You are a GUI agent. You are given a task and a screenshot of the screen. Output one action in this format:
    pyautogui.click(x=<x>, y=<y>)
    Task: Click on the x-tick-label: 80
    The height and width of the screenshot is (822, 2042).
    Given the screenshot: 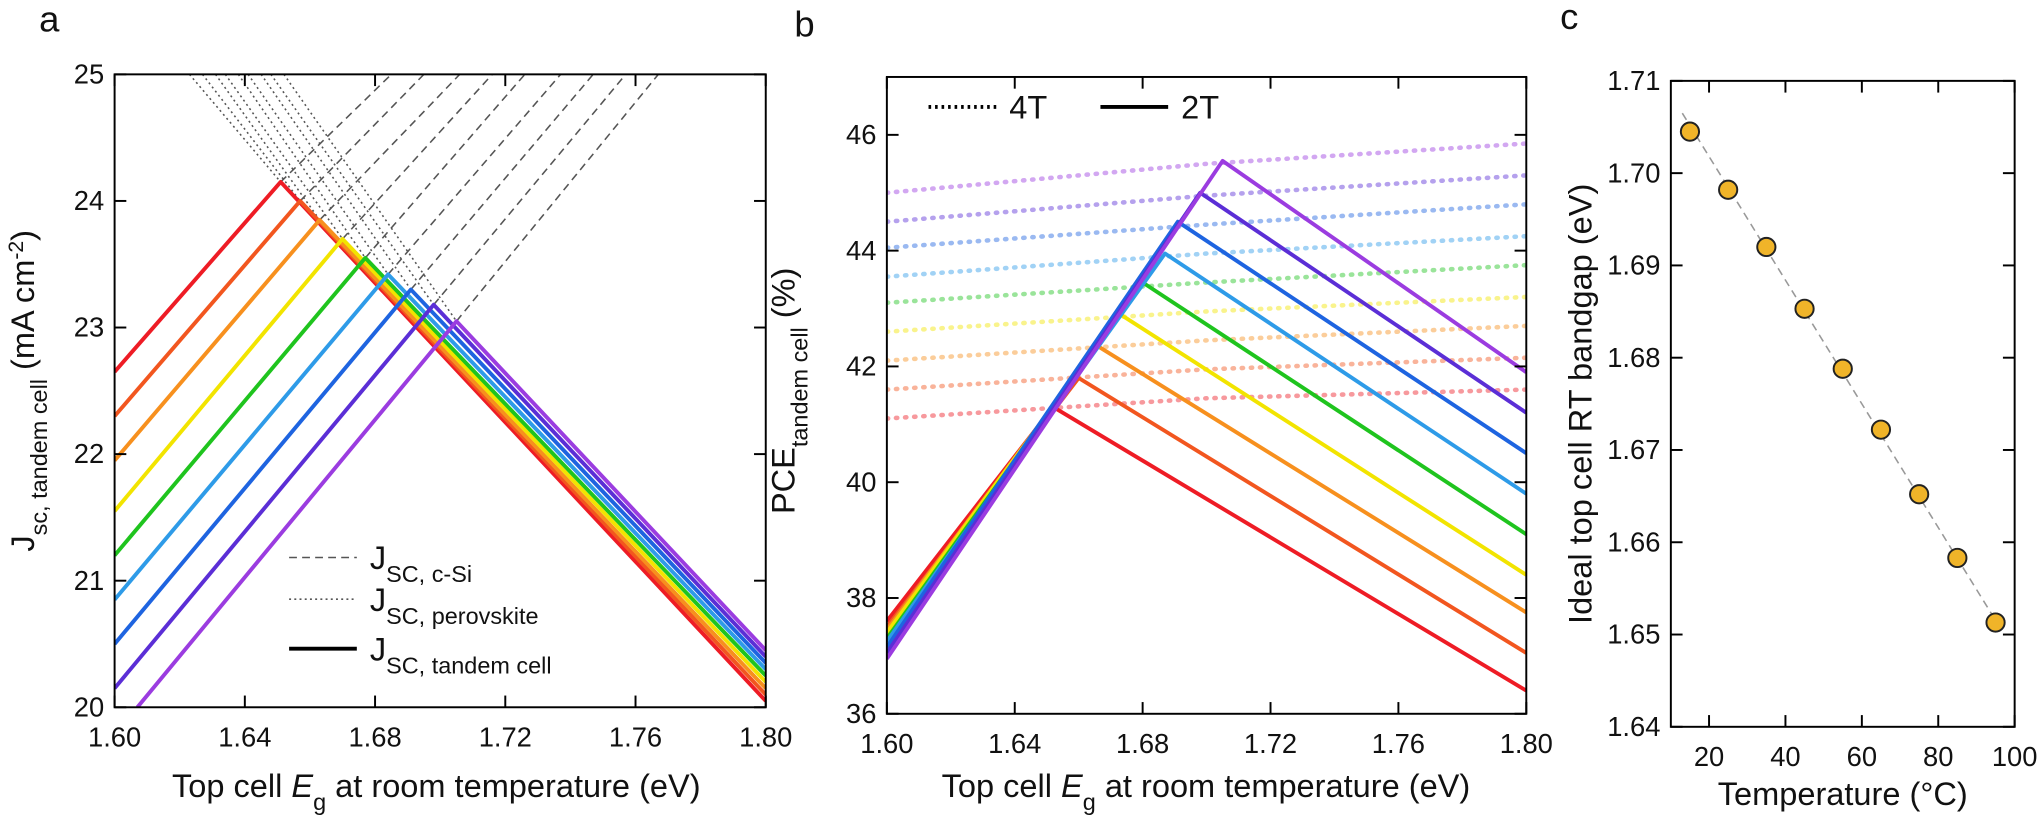 What is the action you would take?
    pyautogui.click(x=1938, y=756)
    